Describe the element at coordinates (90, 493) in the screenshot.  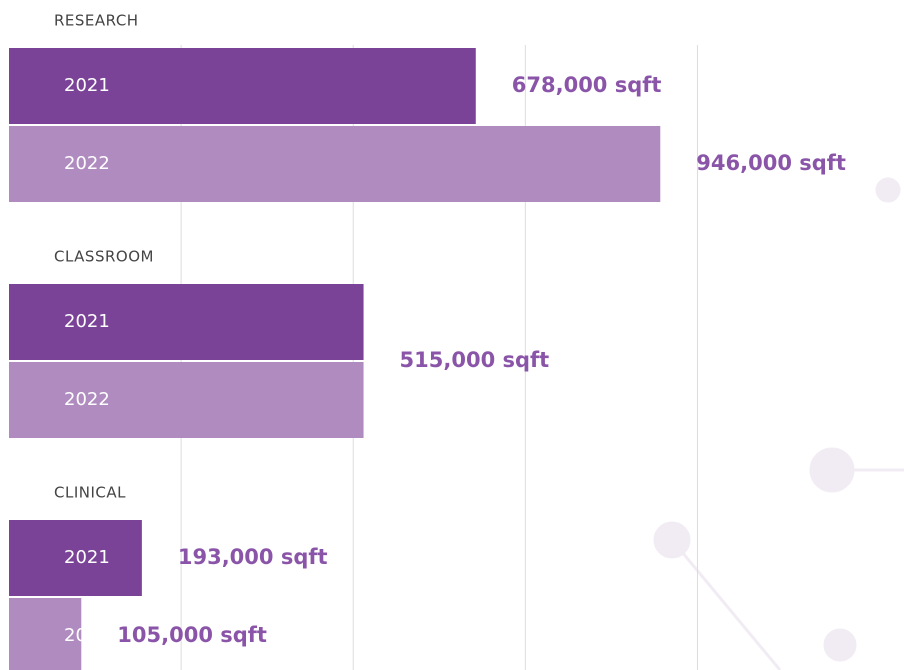
I see `category-label: CLINICAL` at that location.